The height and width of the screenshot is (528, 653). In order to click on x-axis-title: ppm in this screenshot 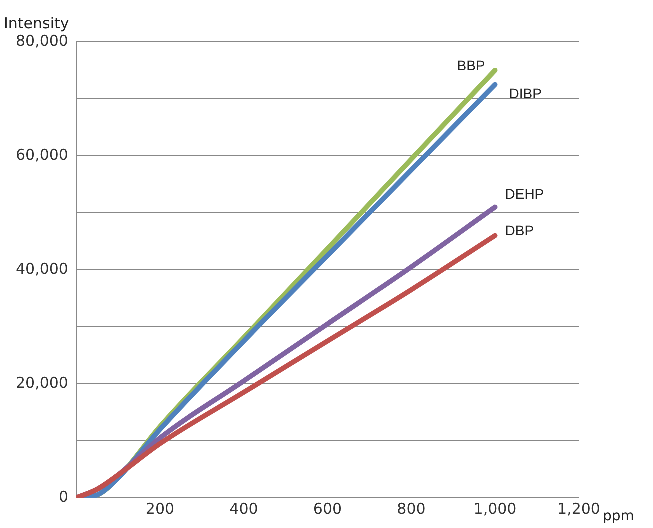, I will do `click(618, 516)`.